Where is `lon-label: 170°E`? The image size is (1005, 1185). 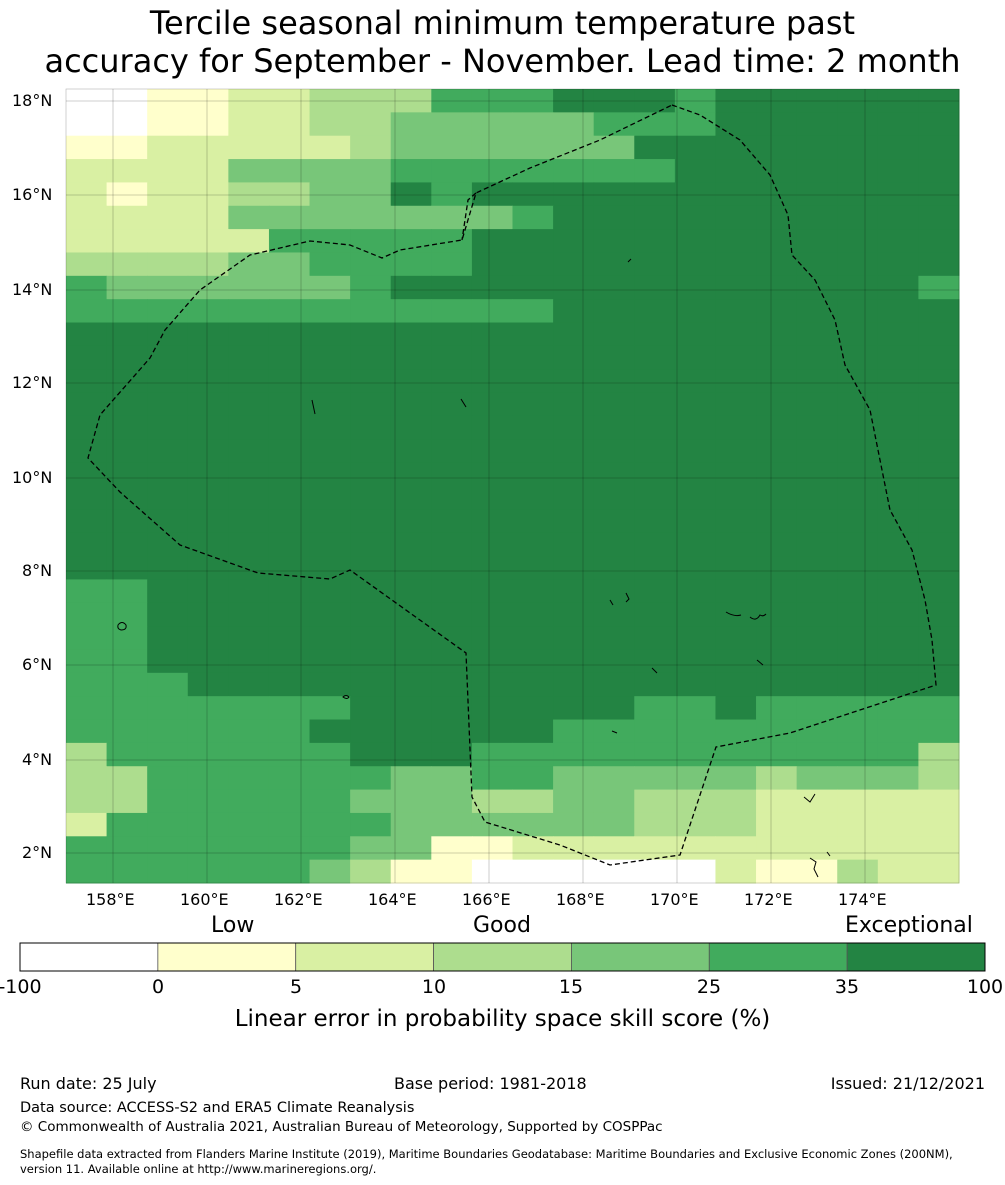 lon-label: 170°E is located at coordinates (674, 899).